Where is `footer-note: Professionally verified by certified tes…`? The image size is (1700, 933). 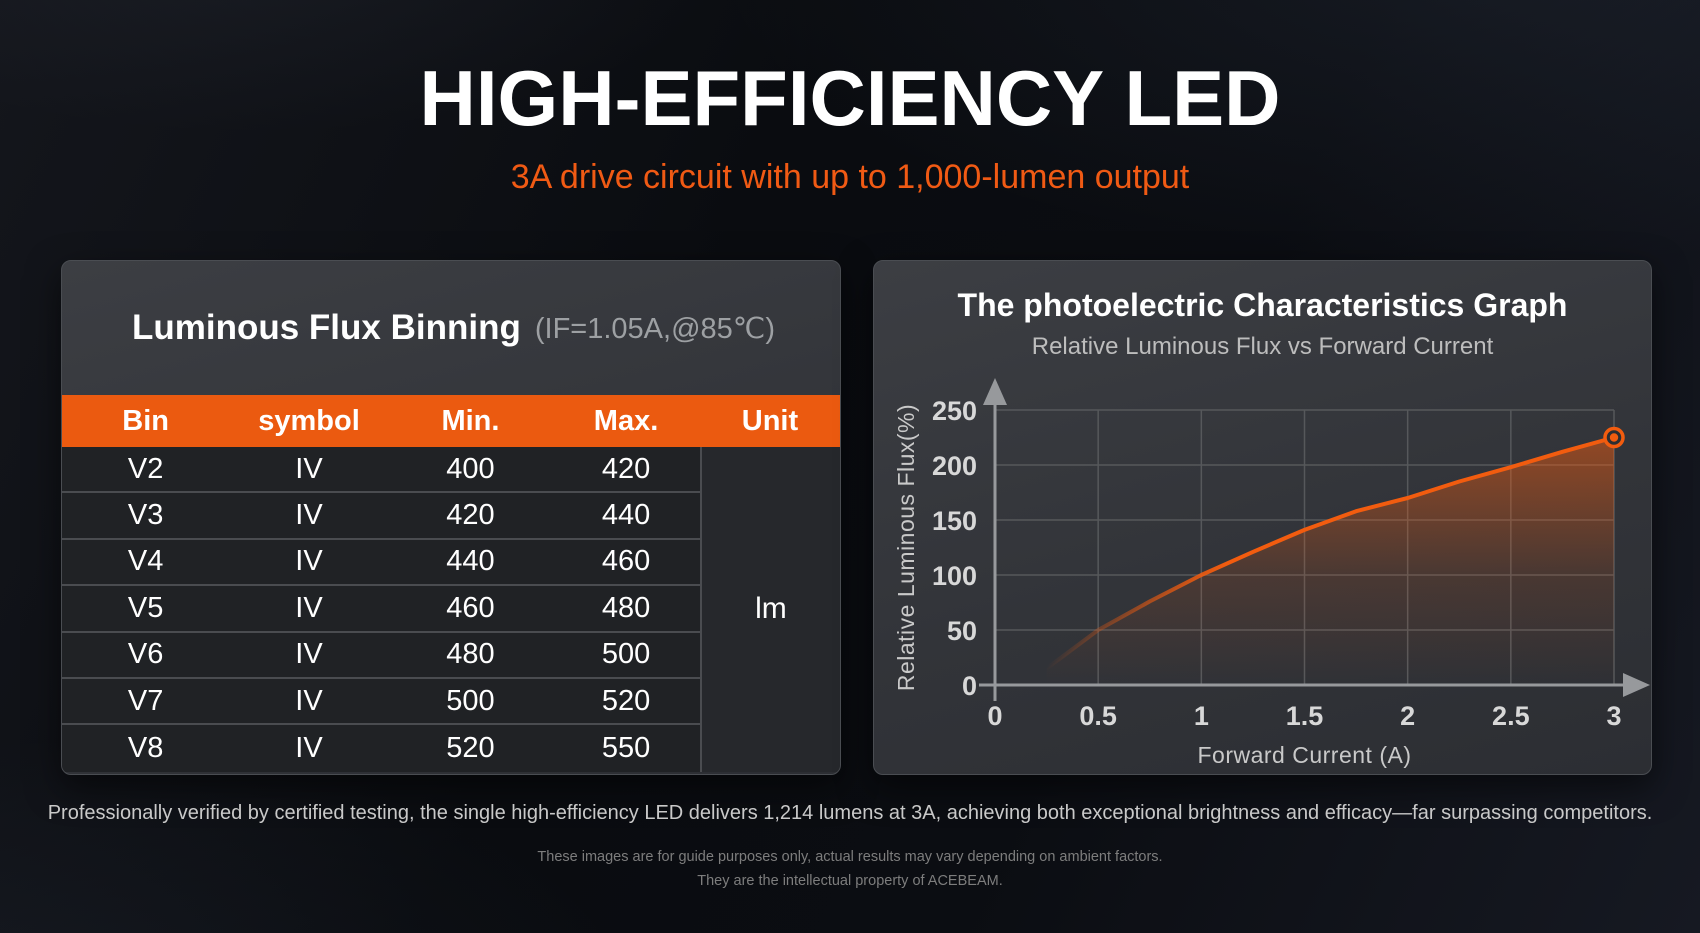 footer-note: Professionally verified by certified tes… is located at coordinates (850, 813).